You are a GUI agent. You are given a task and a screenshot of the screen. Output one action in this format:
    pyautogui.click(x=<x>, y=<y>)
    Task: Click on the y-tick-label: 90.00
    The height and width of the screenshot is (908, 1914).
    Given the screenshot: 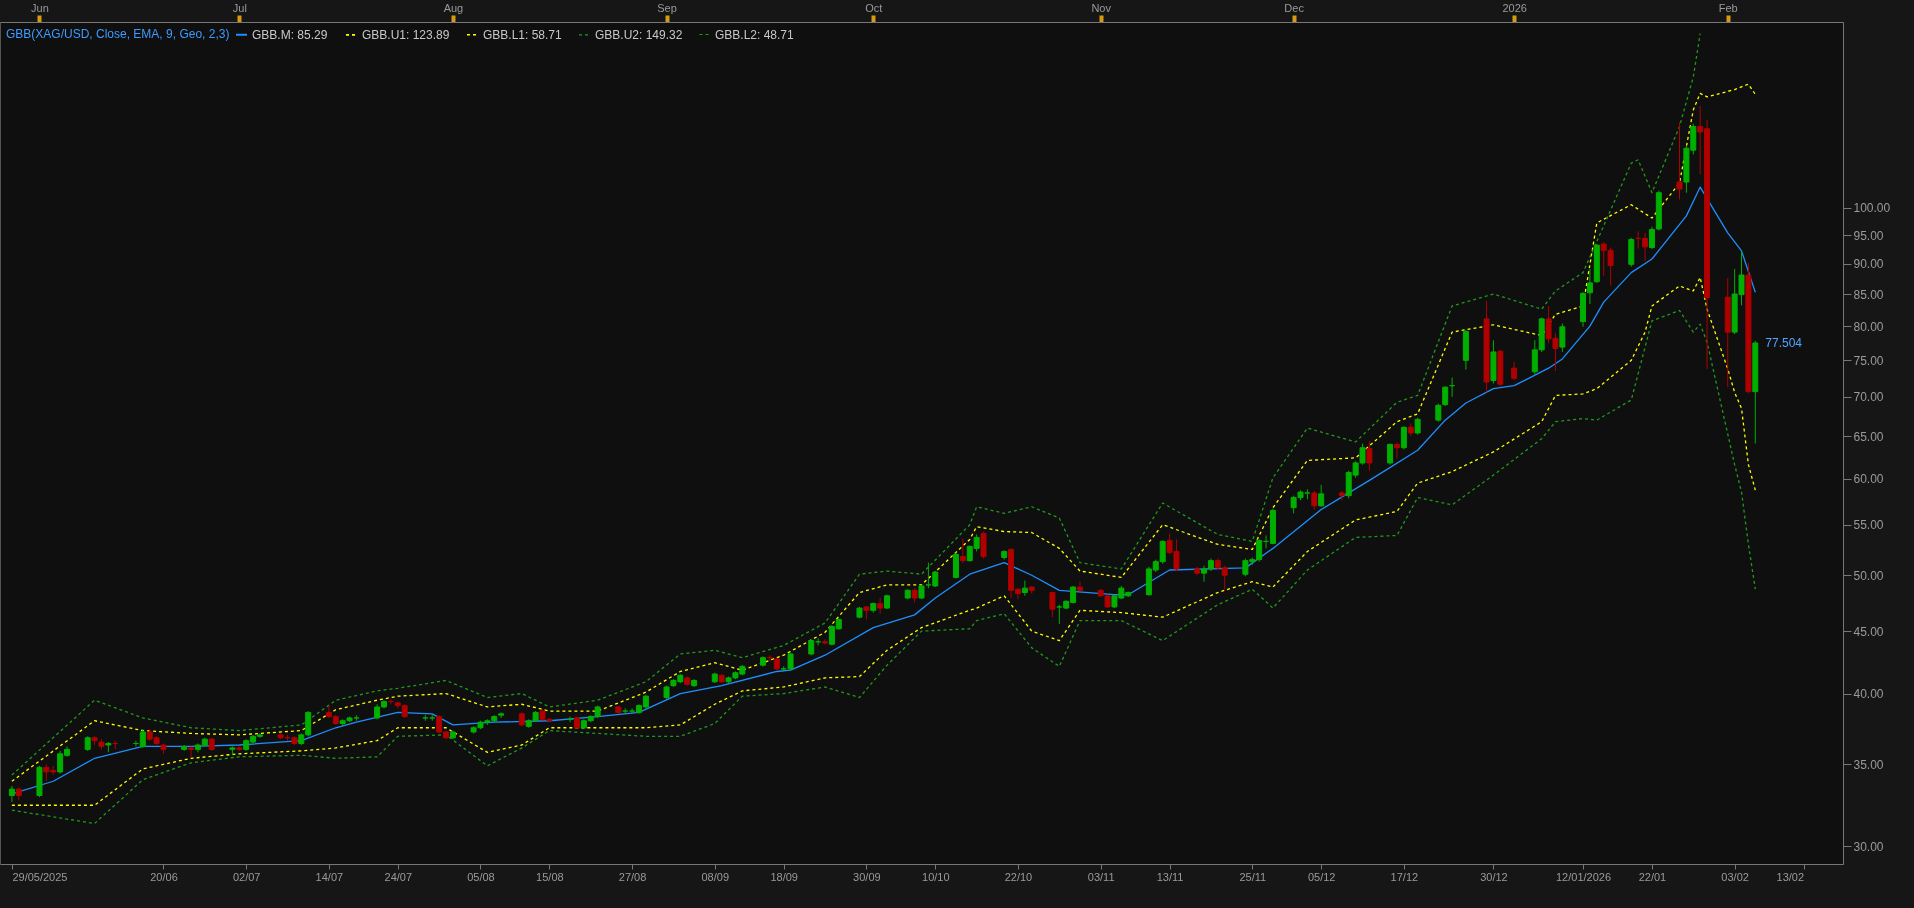 What is the action you would take?
    pyautogui.click(x=1868, y=264)
    